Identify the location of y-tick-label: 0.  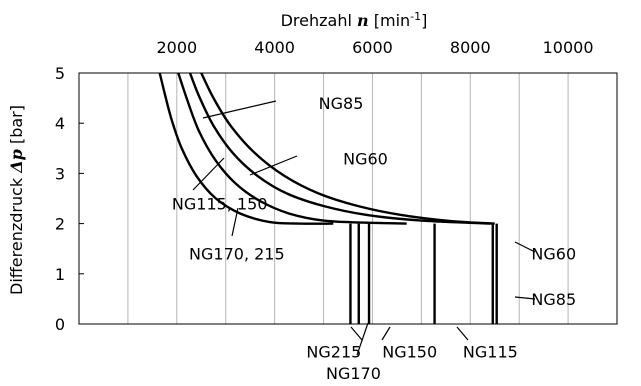
(60, 324).